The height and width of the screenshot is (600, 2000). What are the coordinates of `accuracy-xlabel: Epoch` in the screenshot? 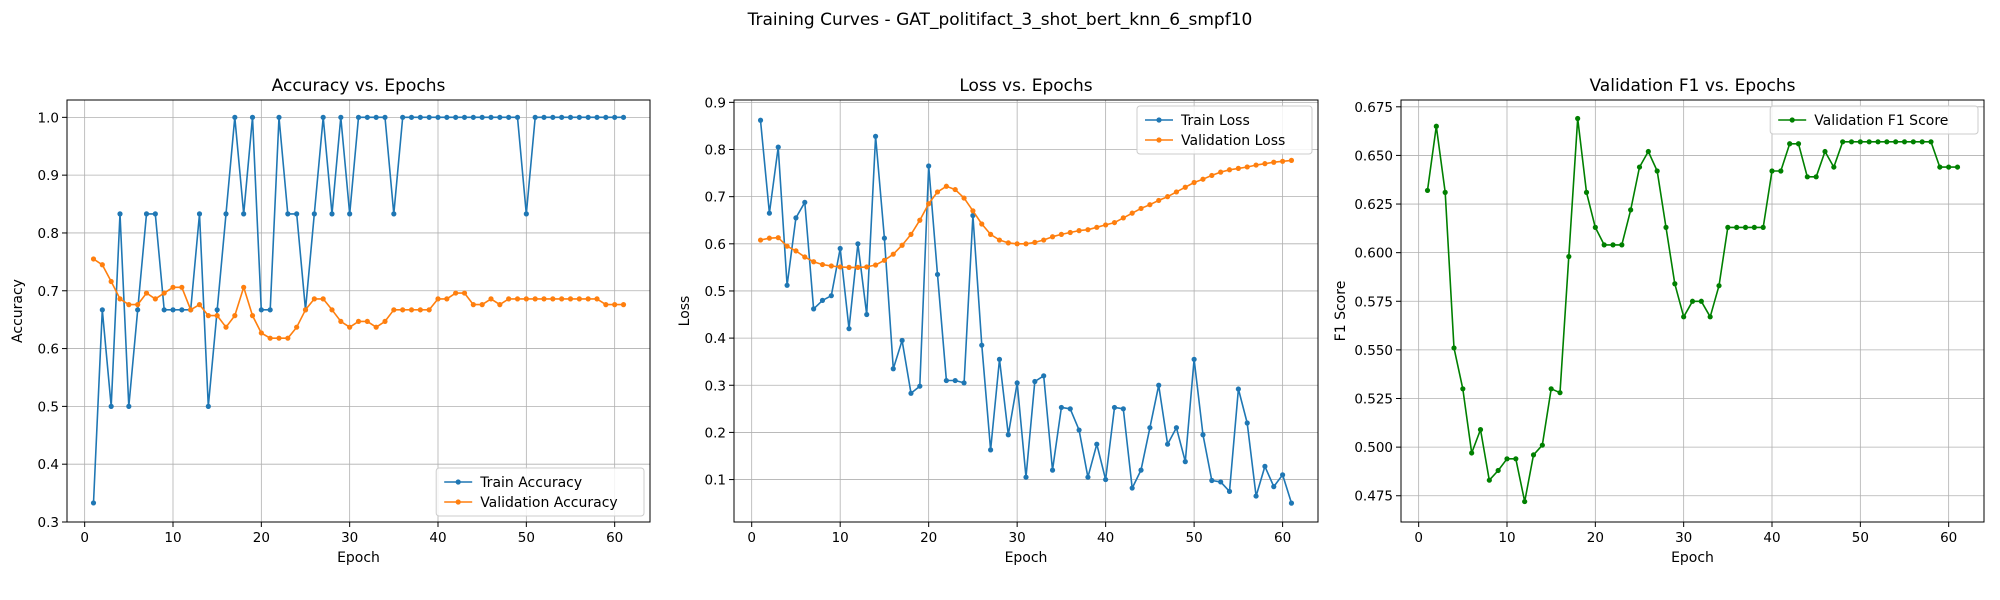 It's located at (358, 558).